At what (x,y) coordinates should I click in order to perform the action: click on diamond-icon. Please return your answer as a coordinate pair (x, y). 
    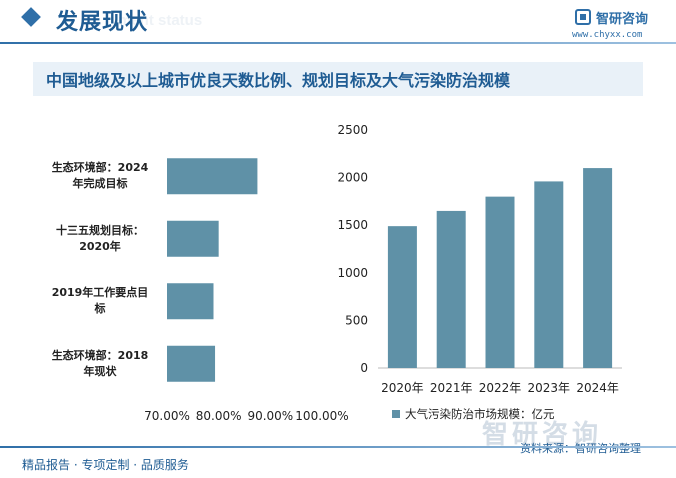
    Looking at the image, I should click on (31, 17).